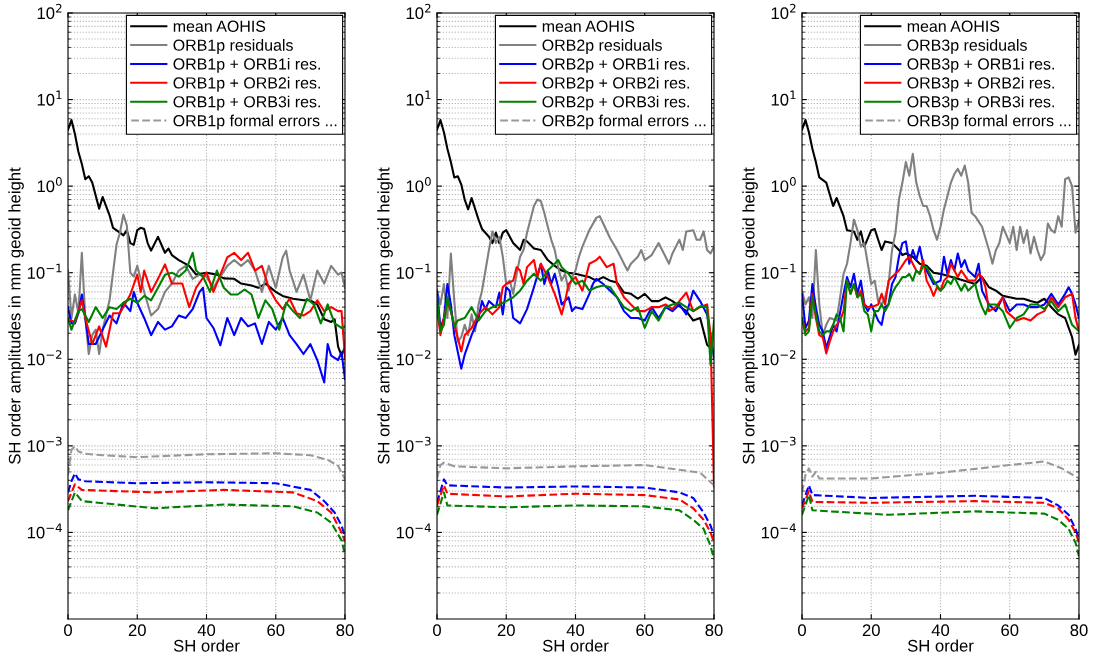 The width and height of the screenshot is (1093, 660). What do you see at coordinates (246, 65) in the screenshot?
I see `legend-label: ORB1p + ORB1i res.` at bounding box center [246, 65].